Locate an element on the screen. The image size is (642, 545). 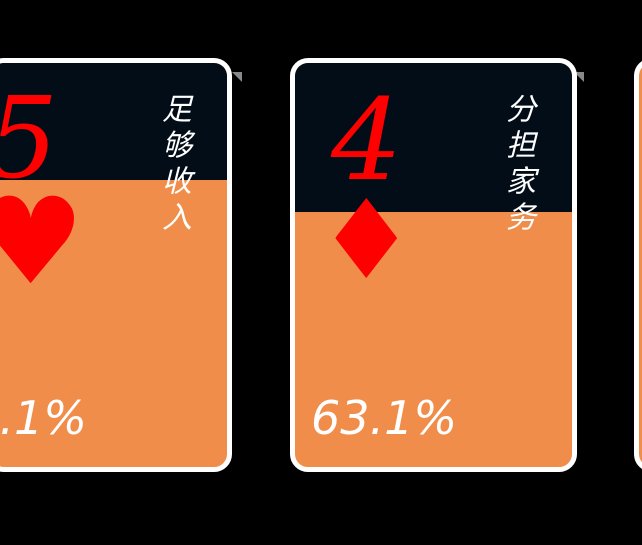
rank: 4 is located at coordinates (367, 141).